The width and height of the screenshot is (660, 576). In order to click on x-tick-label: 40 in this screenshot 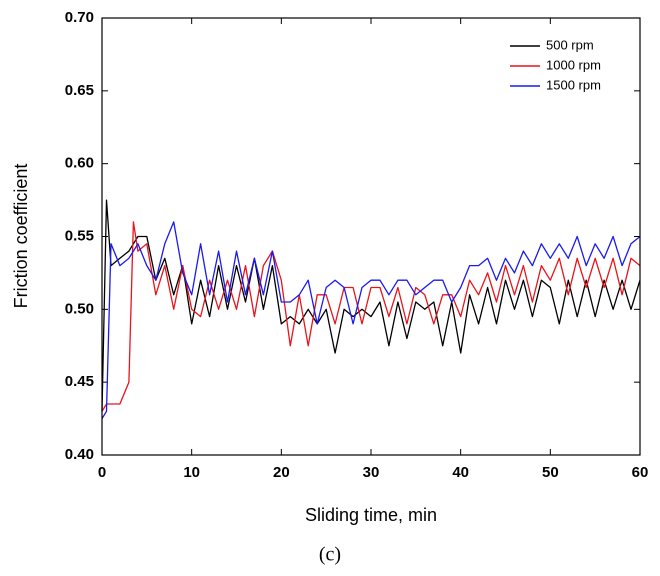, I will do `click(460, 472)`.